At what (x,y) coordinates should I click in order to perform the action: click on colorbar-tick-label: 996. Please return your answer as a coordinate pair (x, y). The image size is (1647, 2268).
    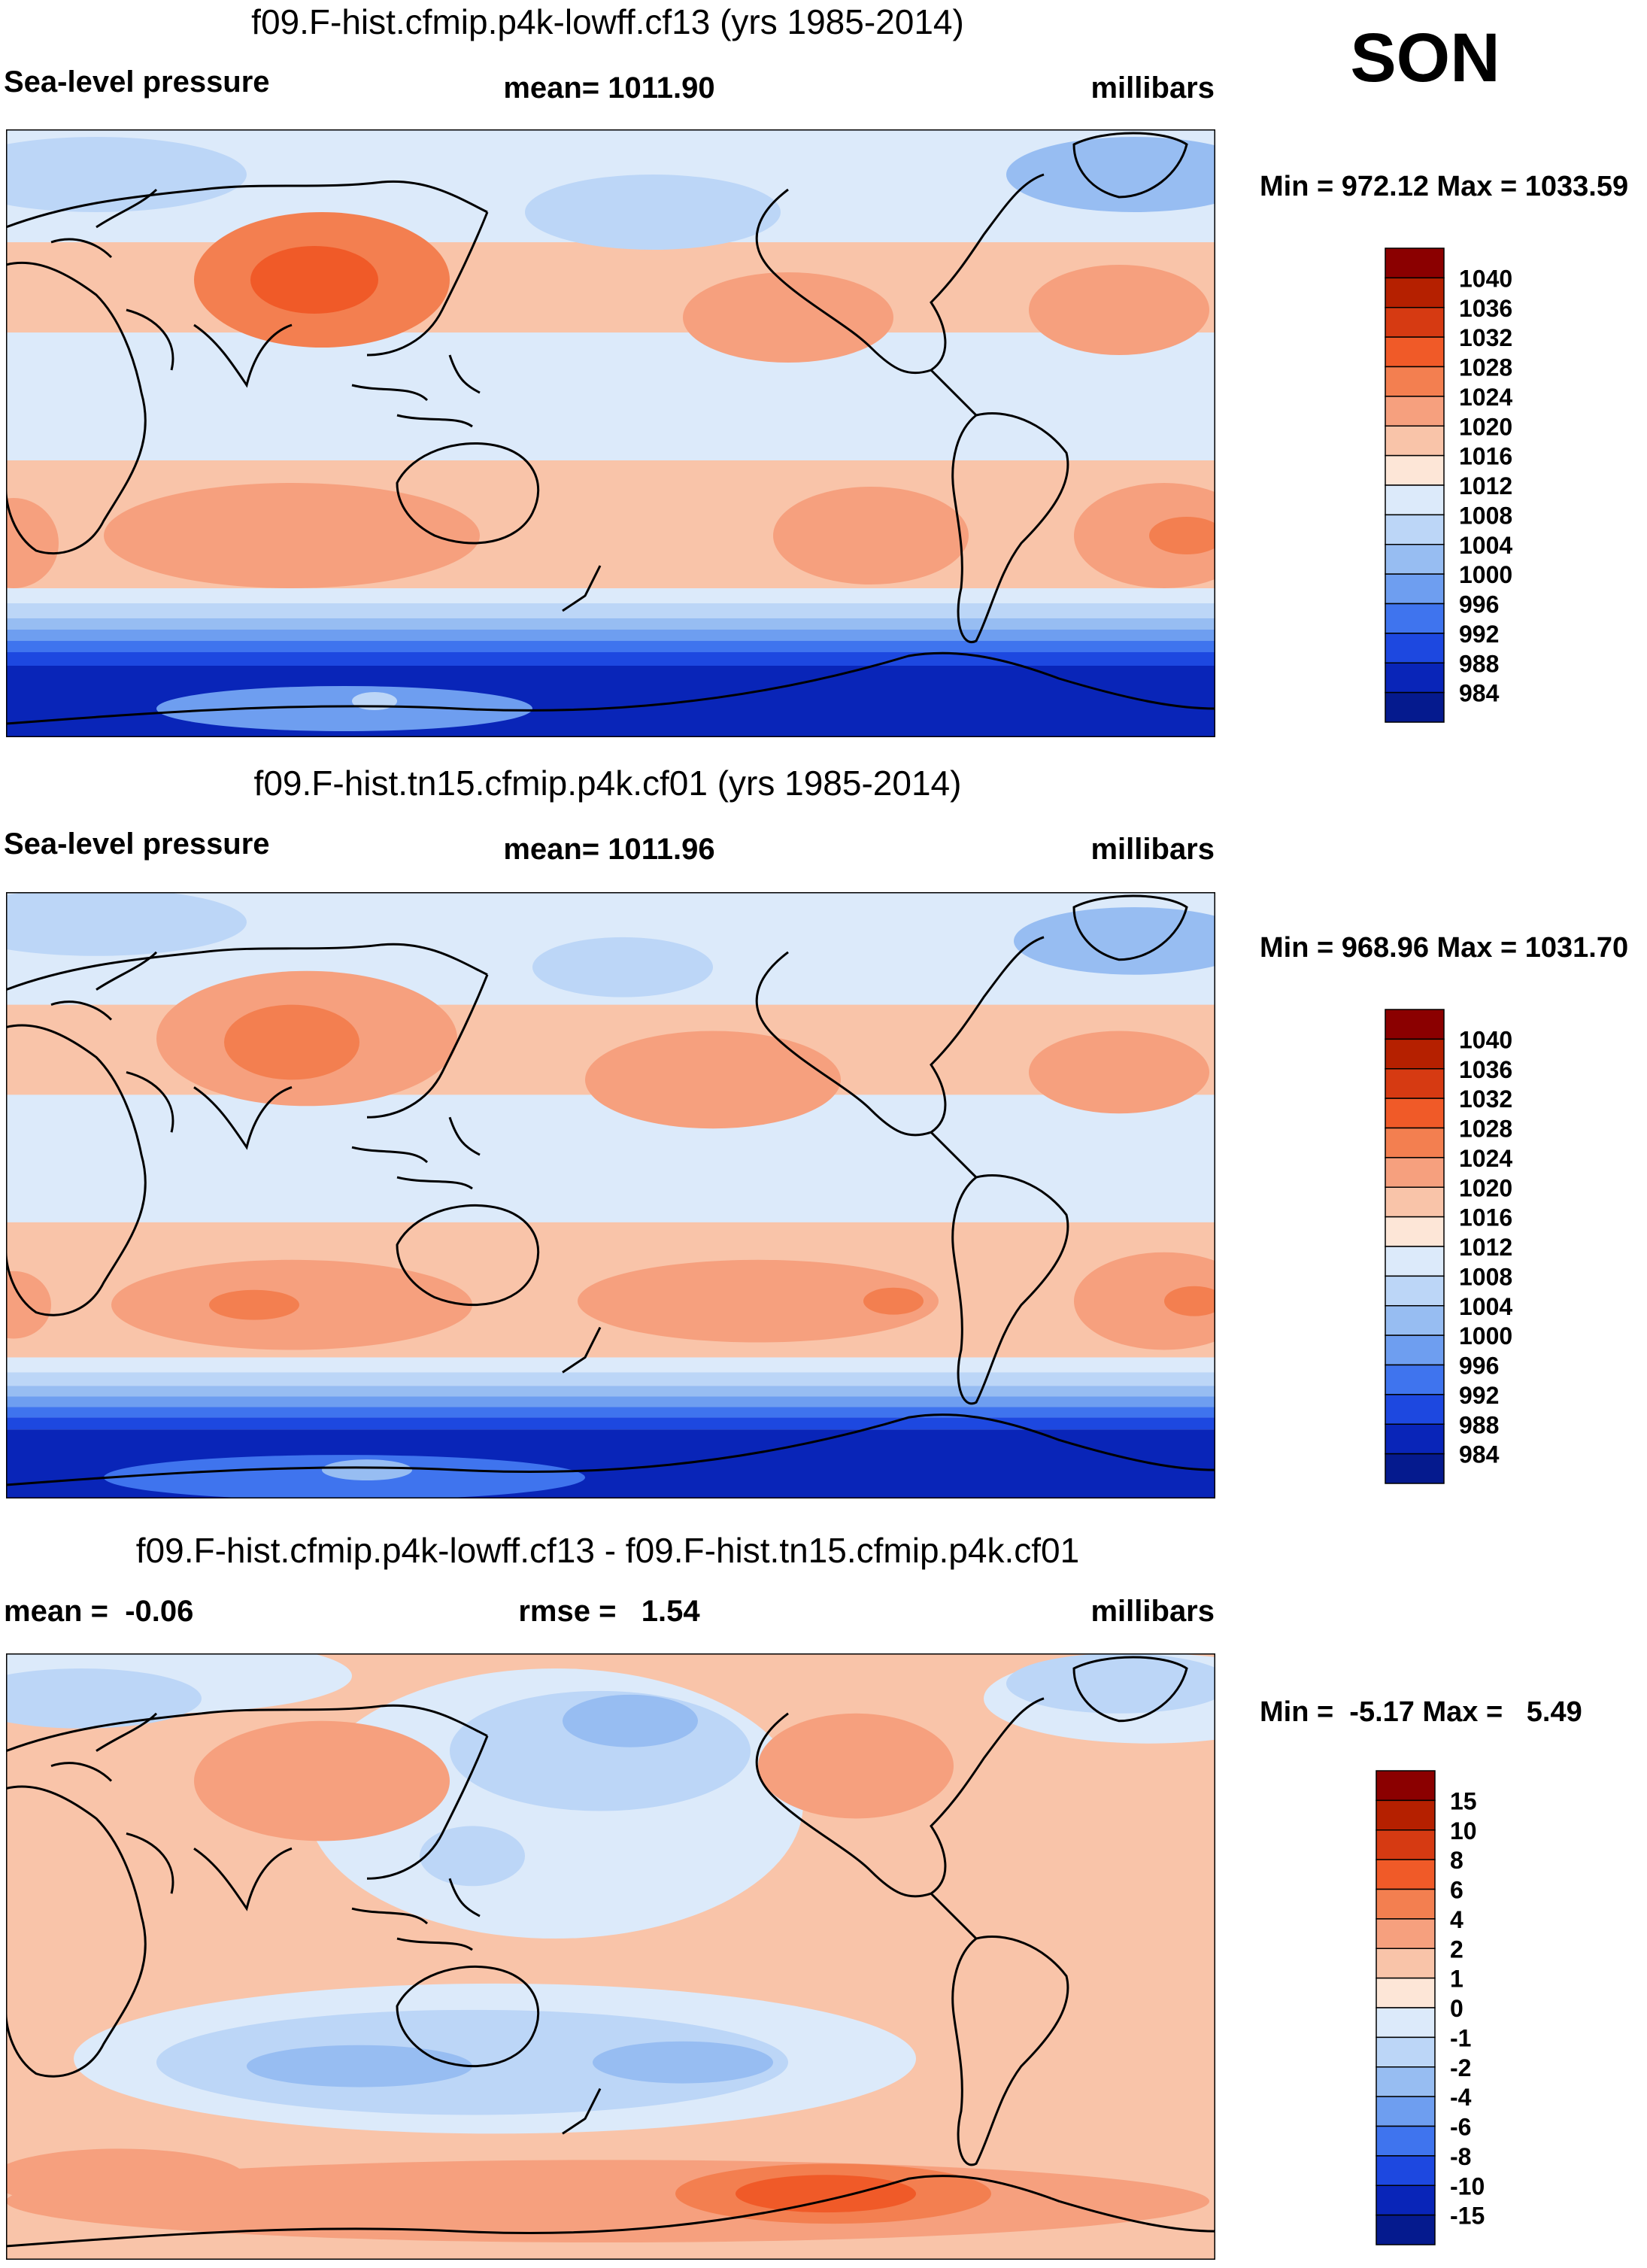
    Looking at the image, I should click on (1479, 1366).